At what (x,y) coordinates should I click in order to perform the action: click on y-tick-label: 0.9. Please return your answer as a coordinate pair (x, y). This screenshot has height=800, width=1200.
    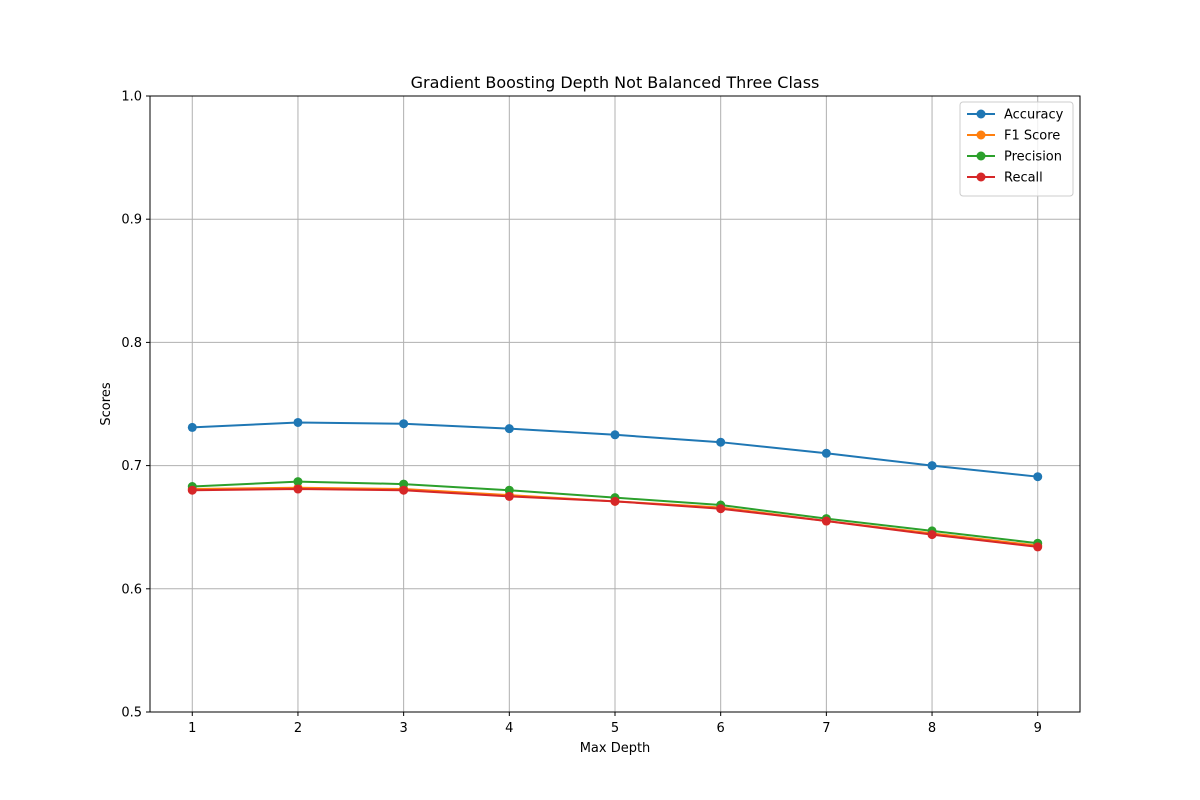
    Looking at the image, I should click on (131, 220).